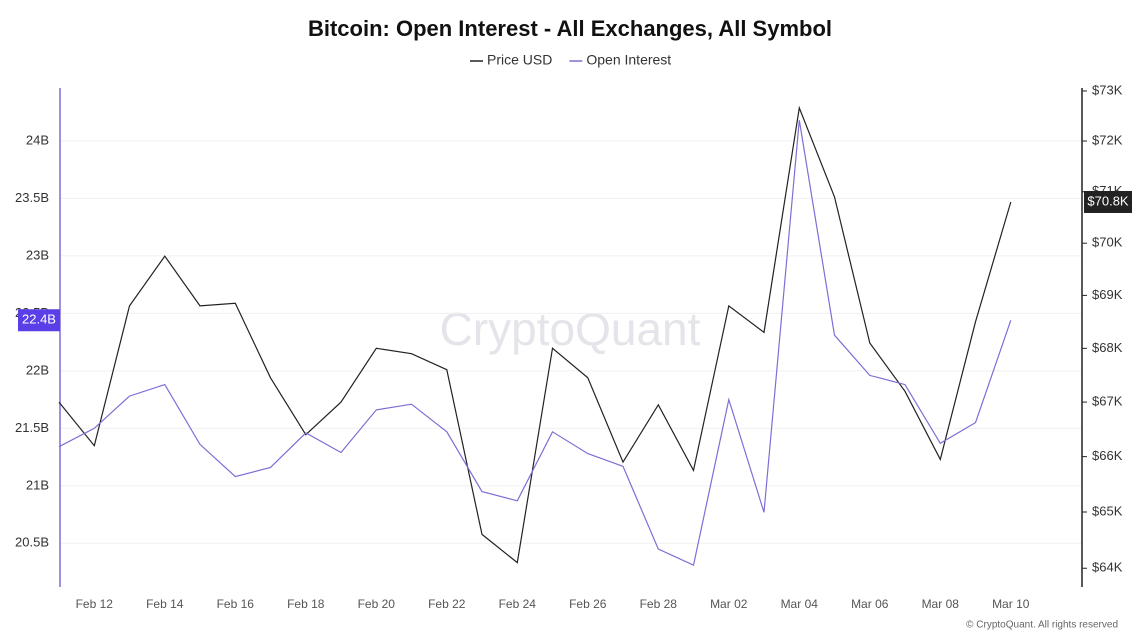 This screenshot has height=640, width=1144. What do you see at coordinates (570, 329) in the screenshot?
I see `watermark: CryptoQuant` at bounding box center [570, 329].